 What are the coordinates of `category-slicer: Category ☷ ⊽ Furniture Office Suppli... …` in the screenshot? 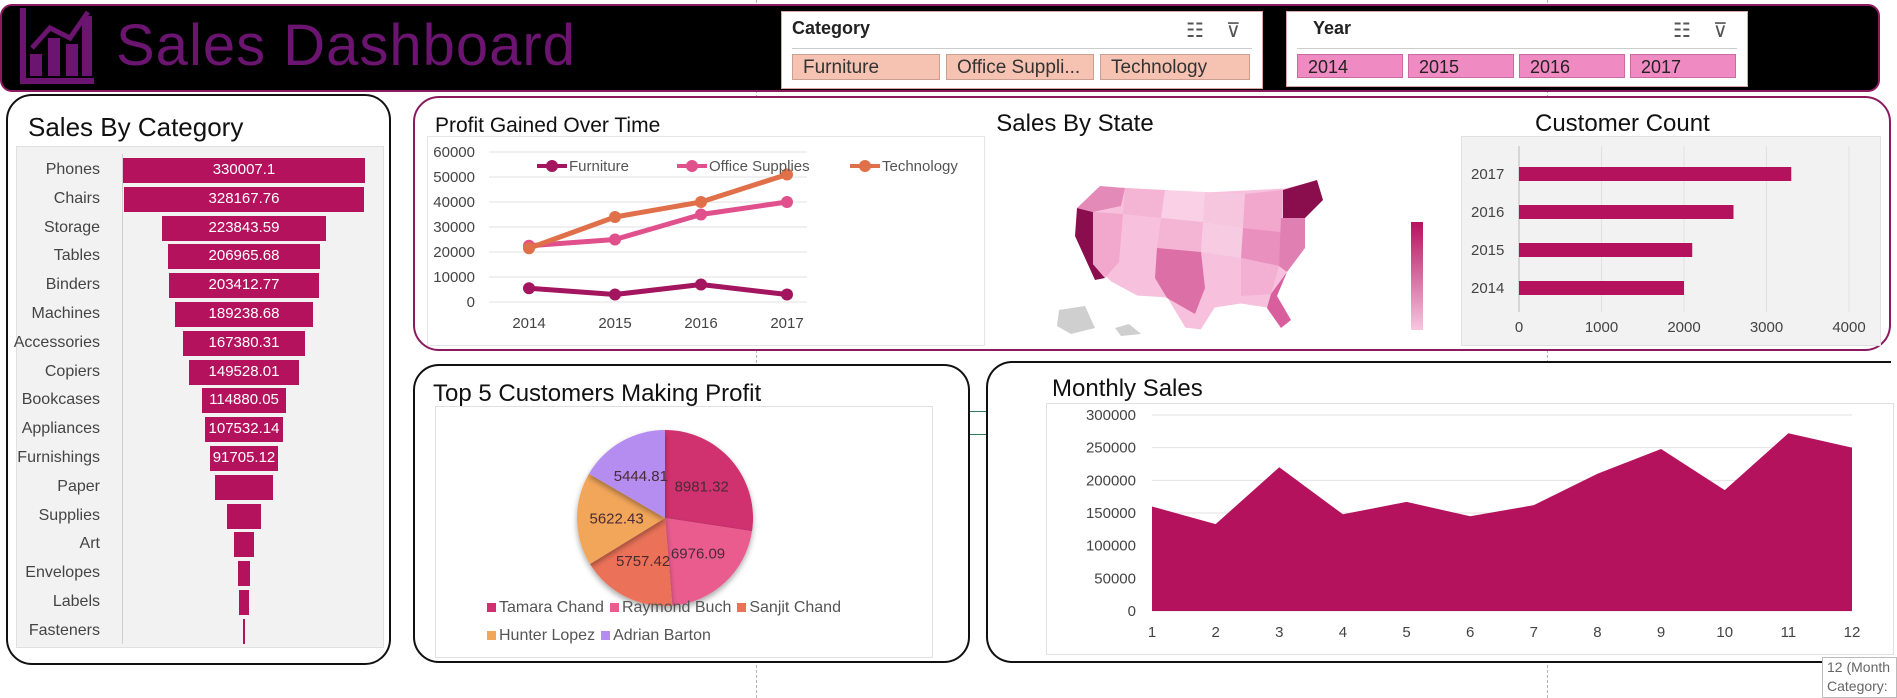 It's located at (1022, 50).